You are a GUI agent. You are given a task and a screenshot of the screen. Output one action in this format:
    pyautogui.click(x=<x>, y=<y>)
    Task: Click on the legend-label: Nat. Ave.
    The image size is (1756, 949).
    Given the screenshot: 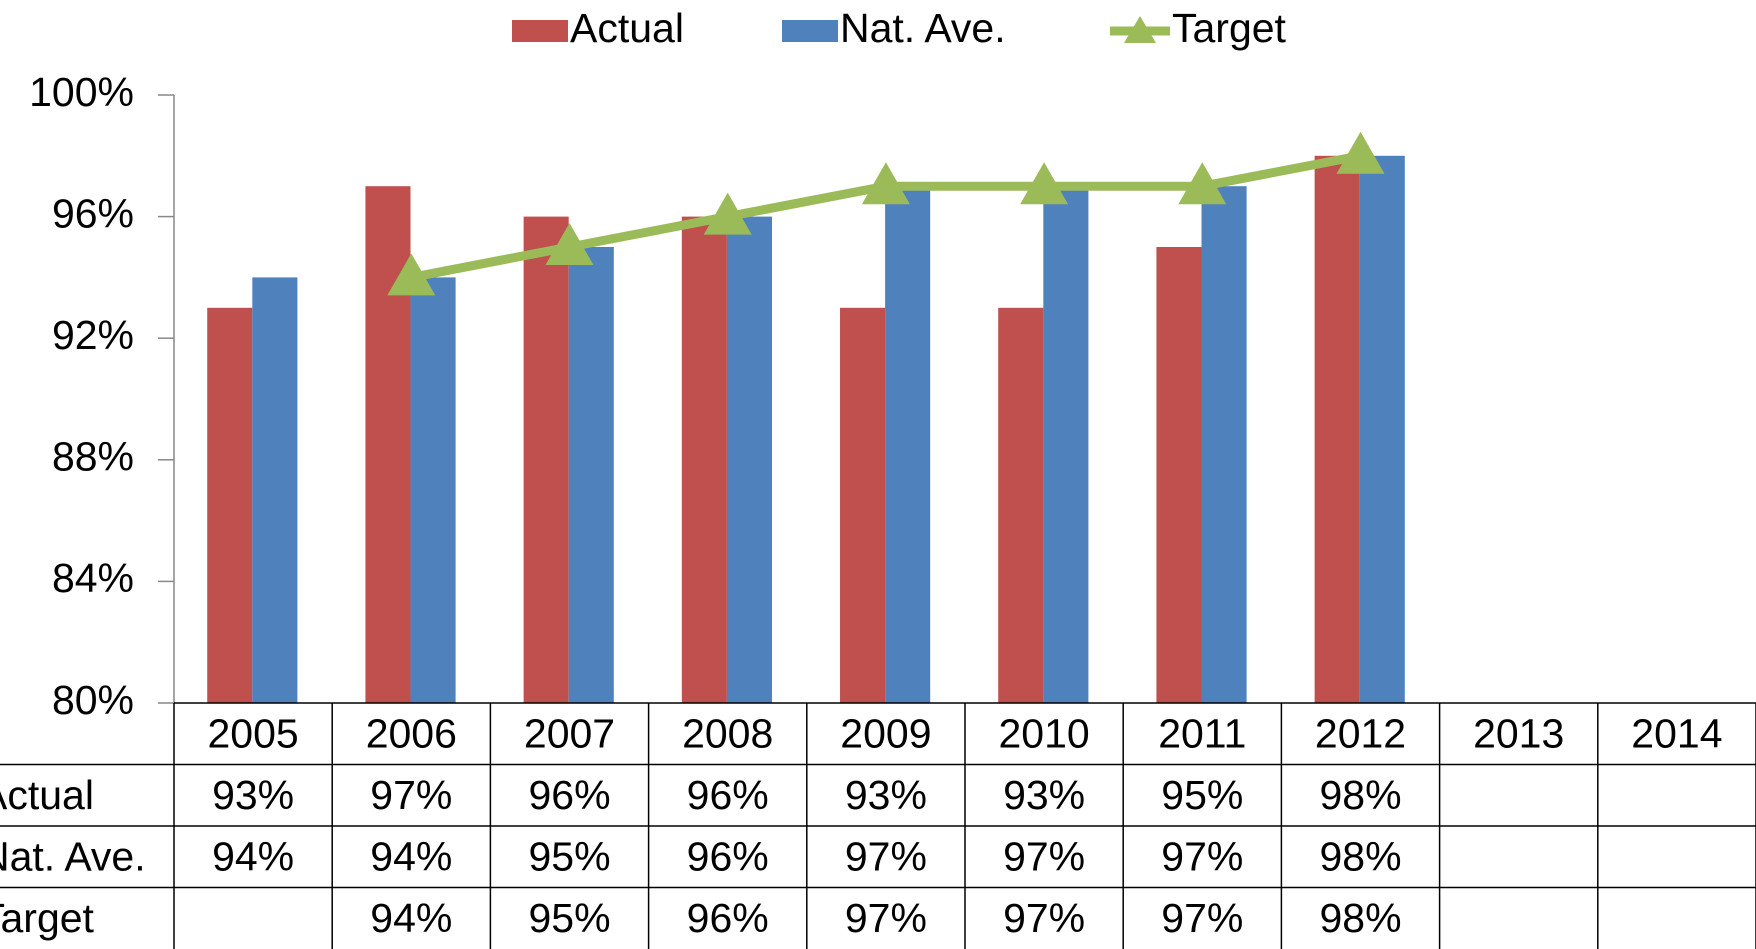 What is the action you would take?
    pyautogui.click(x=923, y=28)
    